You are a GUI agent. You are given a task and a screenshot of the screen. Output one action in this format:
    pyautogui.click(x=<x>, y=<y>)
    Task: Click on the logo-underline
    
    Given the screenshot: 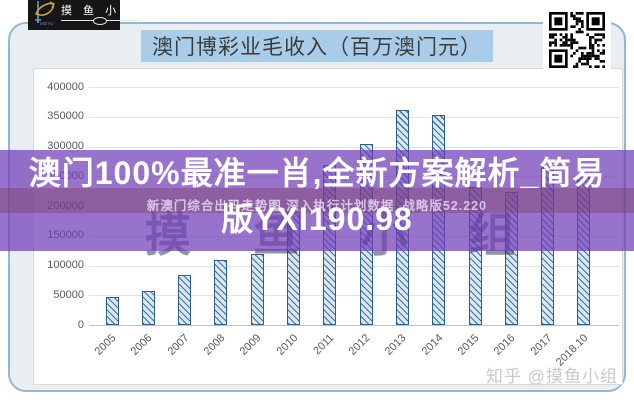 What is the action you would take?
    pyautogui.click(x=100, y=21)
    